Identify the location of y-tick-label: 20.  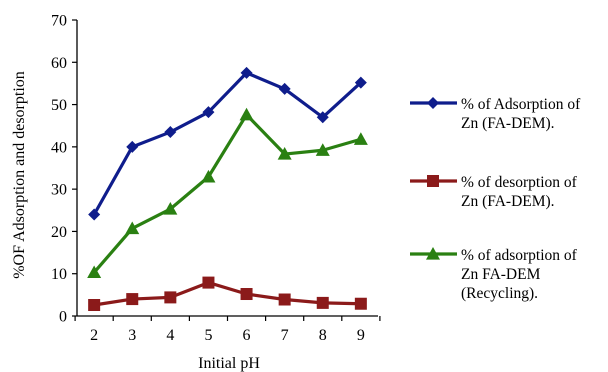
(59, 232).